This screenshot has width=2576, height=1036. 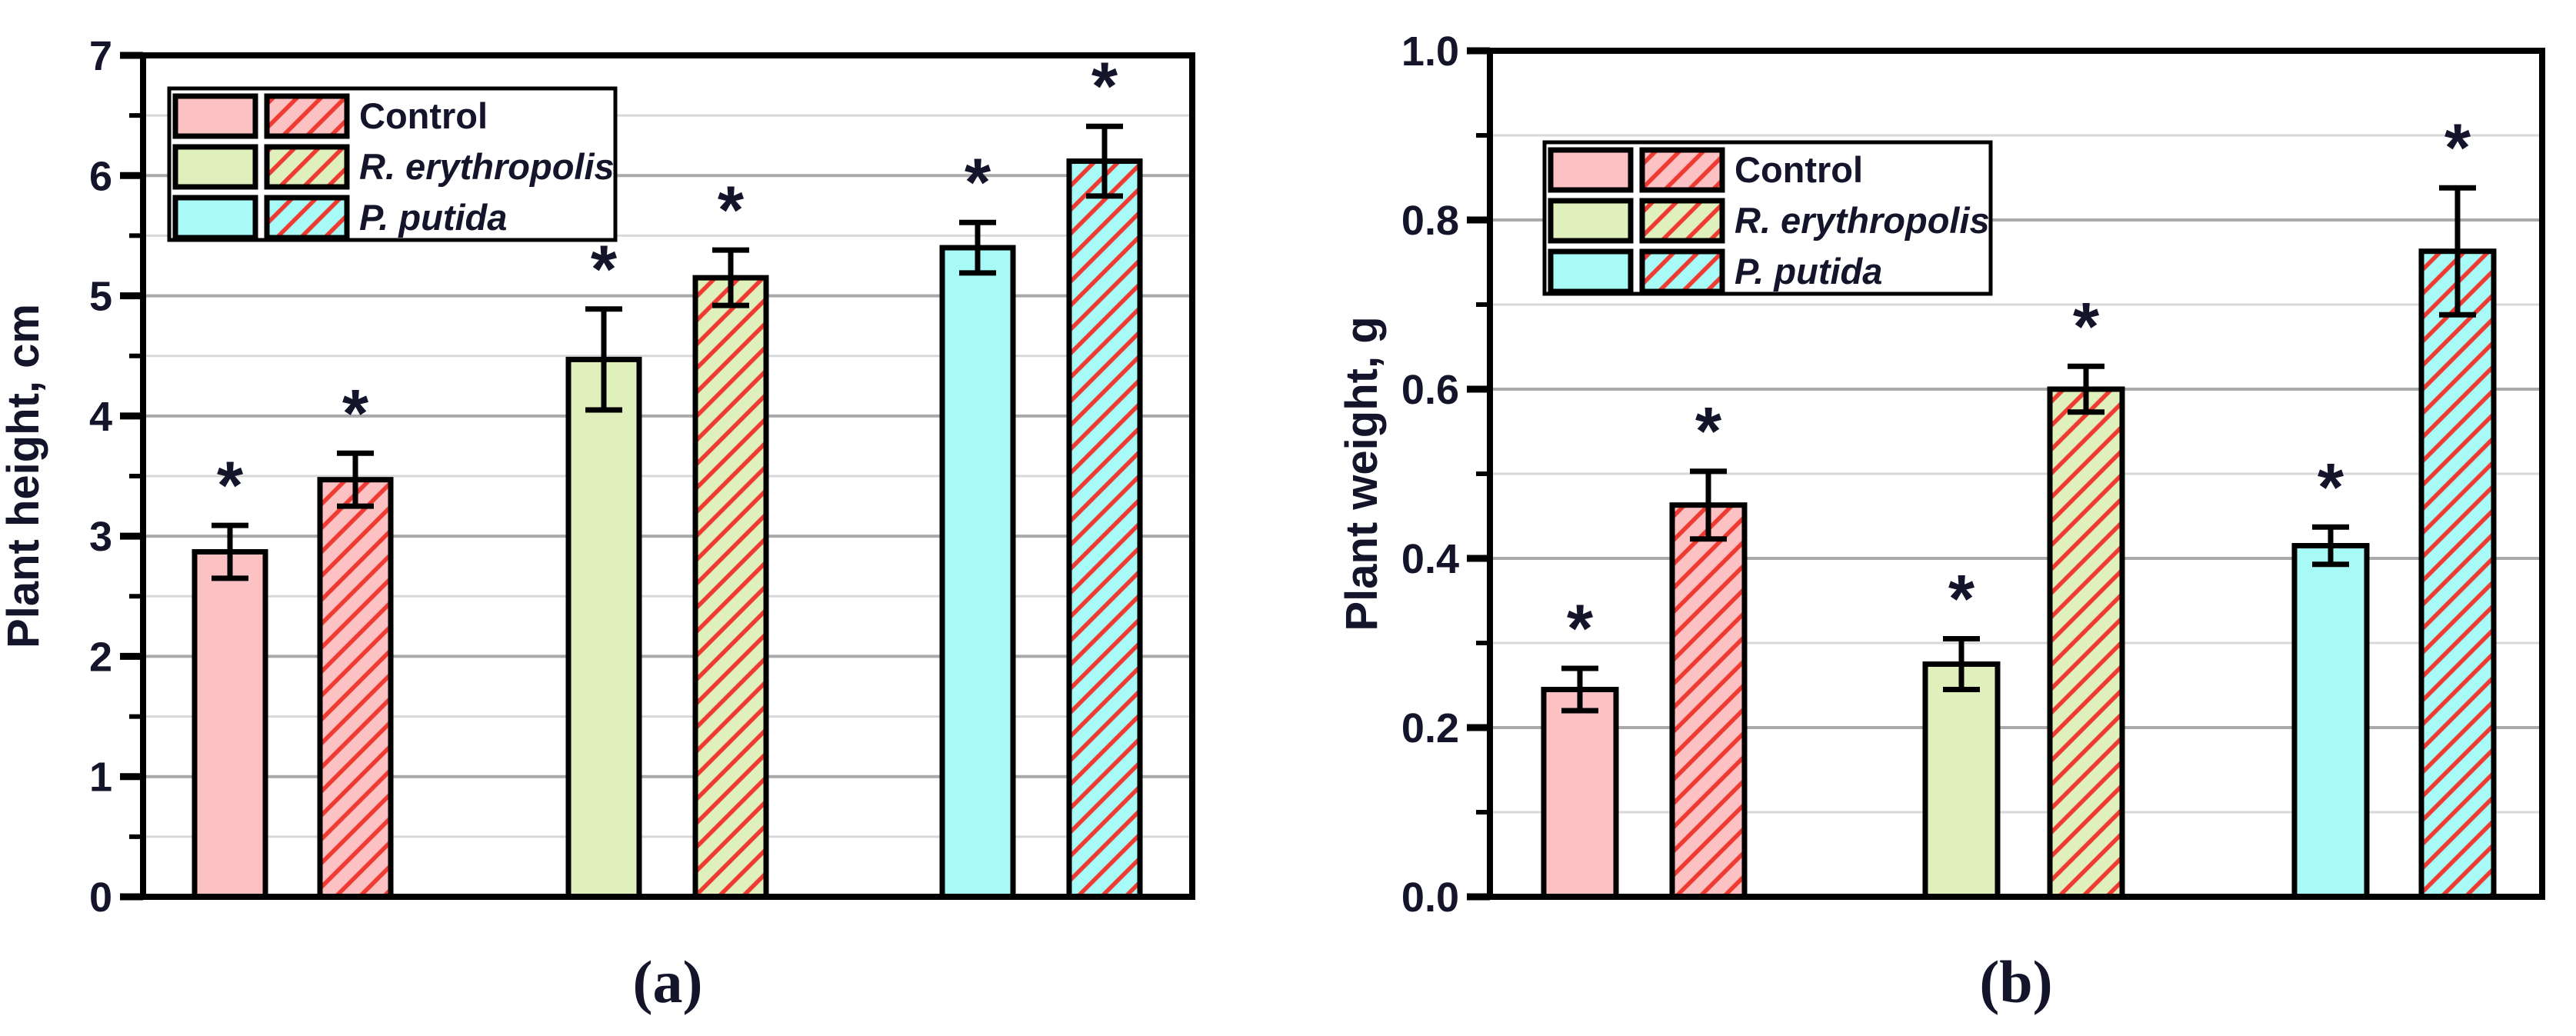 I want to click on y-axis-ticks: 0.0 0.2 0.4 0.6 0.8 1.0, so click(x=1445, y=474).